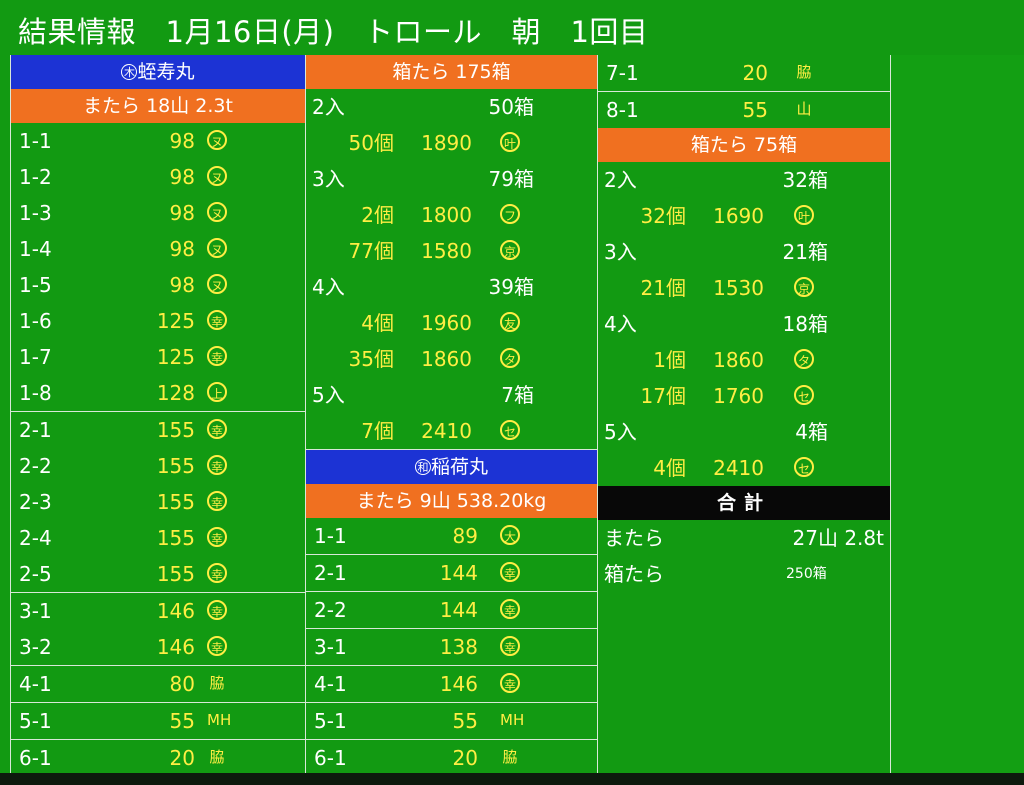 The width and height of the screenshot is (1024, 785). Describe the element at coordinates (35, 177) in the screenshot. I see `lot-id: 1-2` at that location.